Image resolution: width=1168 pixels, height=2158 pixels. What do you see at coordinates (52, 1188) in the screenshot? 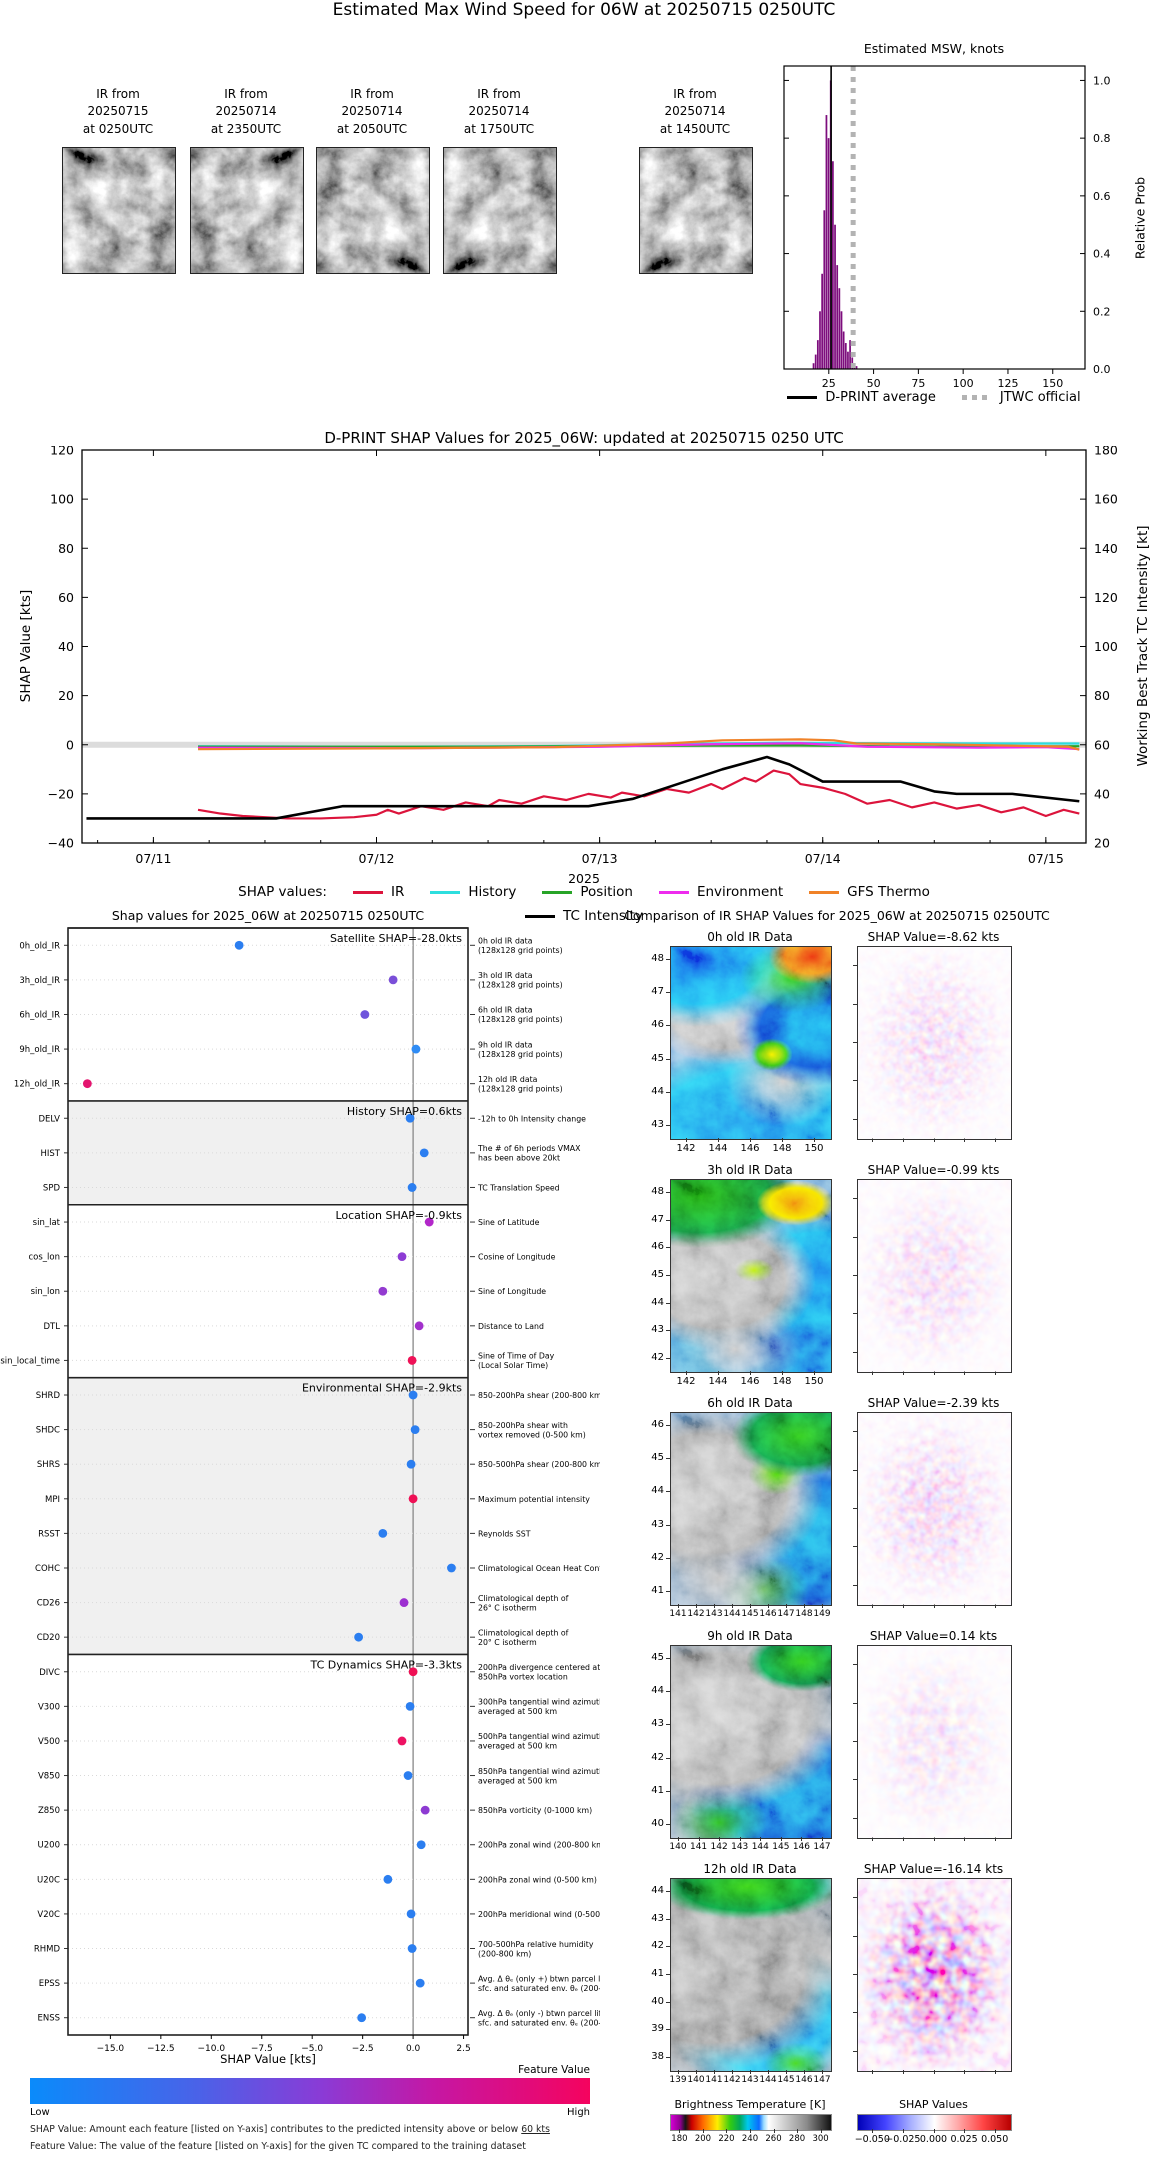
I see `feature-label: SPD` at bounding box center [52, 1188].